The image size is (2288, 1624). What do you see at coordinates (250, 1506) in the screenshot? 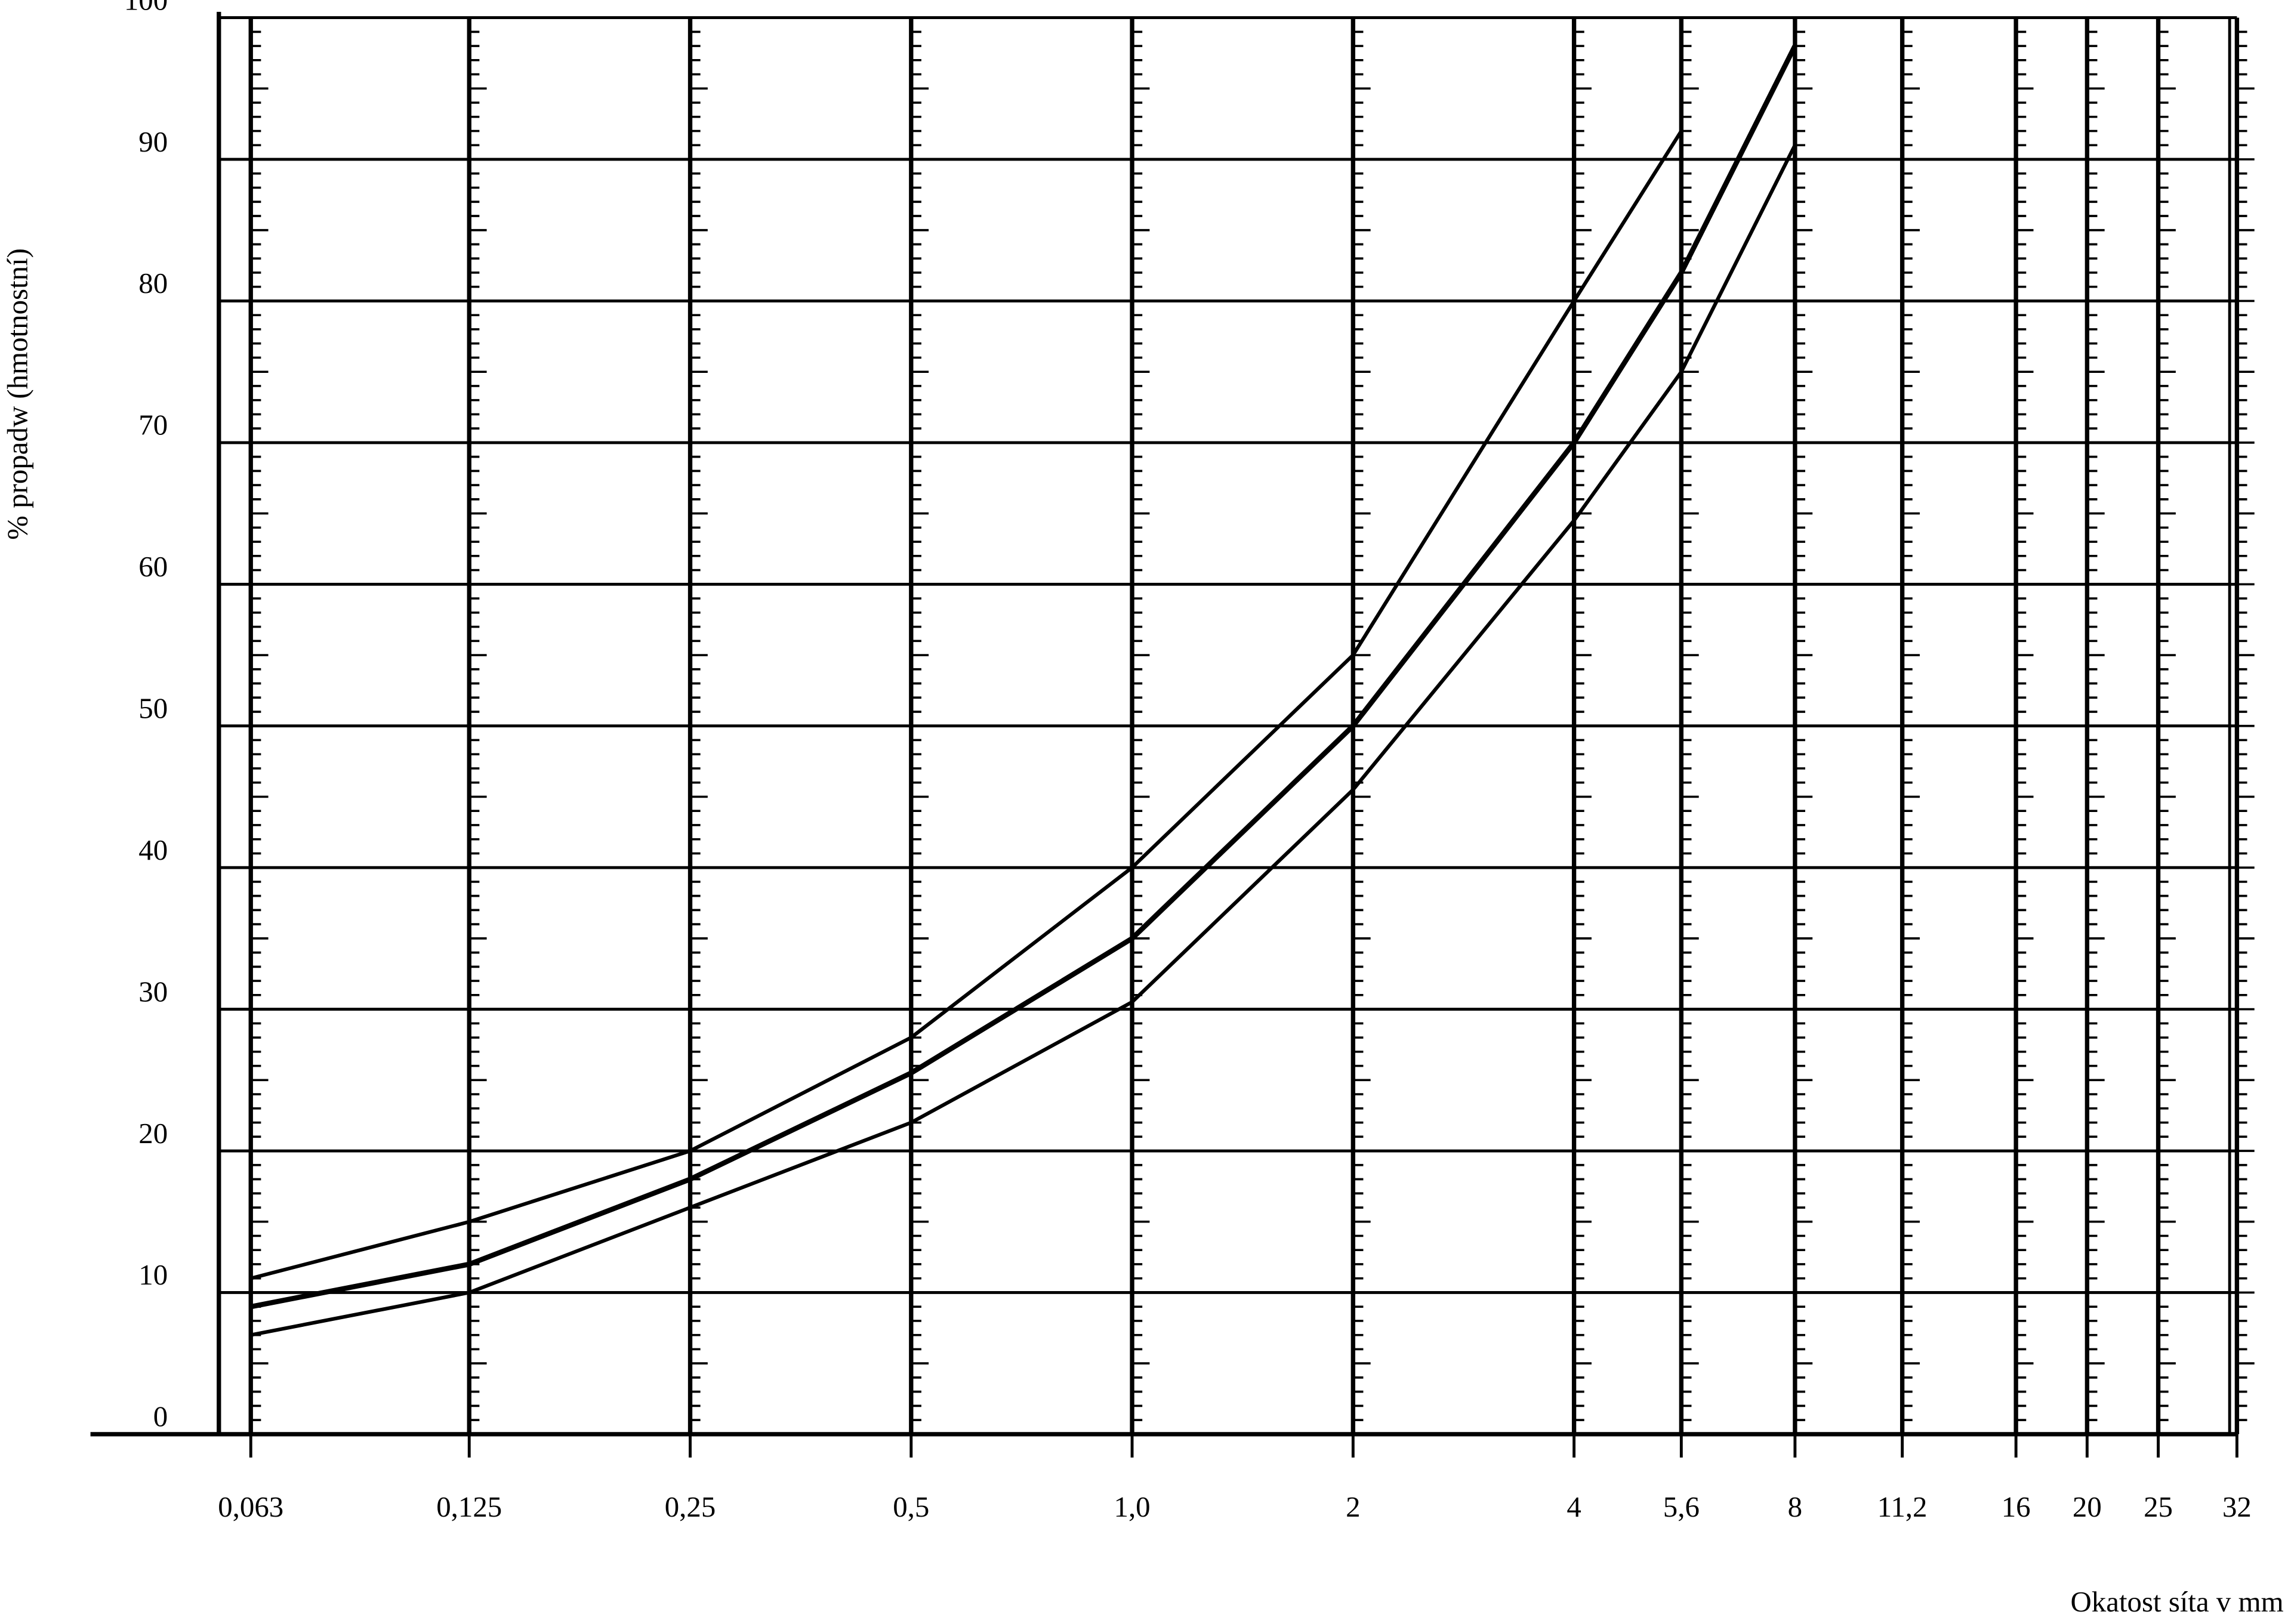
I see `x-tick-label: 0,063` at bounding box center [250, 1506].